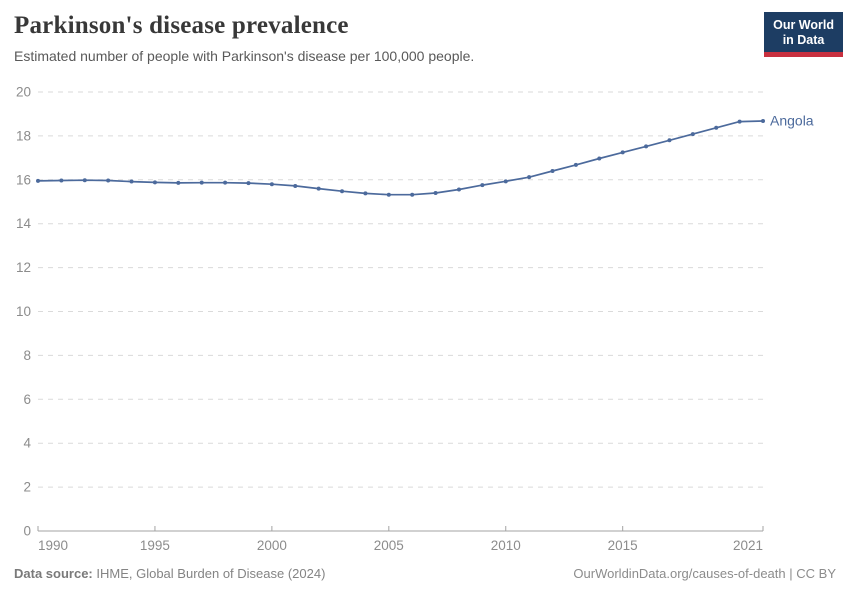 This screenshot has height=600, width=850. Describe the element at coordinates (23, 92) in the screenshot. I see `y-tick-label-20: 20` at that location.